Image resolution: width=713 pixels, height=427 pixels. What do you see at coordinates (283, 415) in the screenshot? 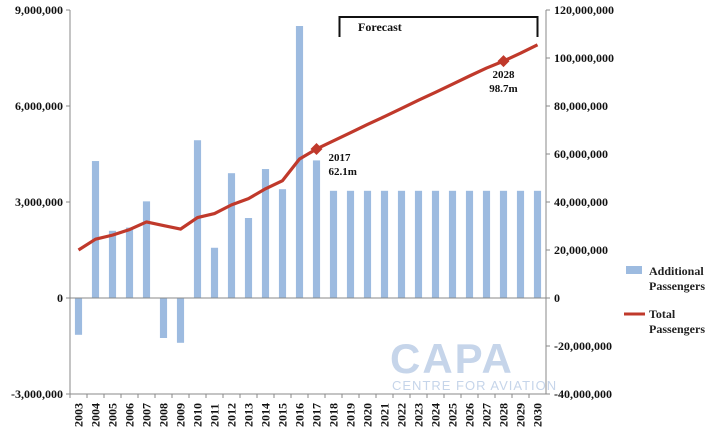
I see `x-axis-tick-label: 2015` at bounding box center [283, 415].